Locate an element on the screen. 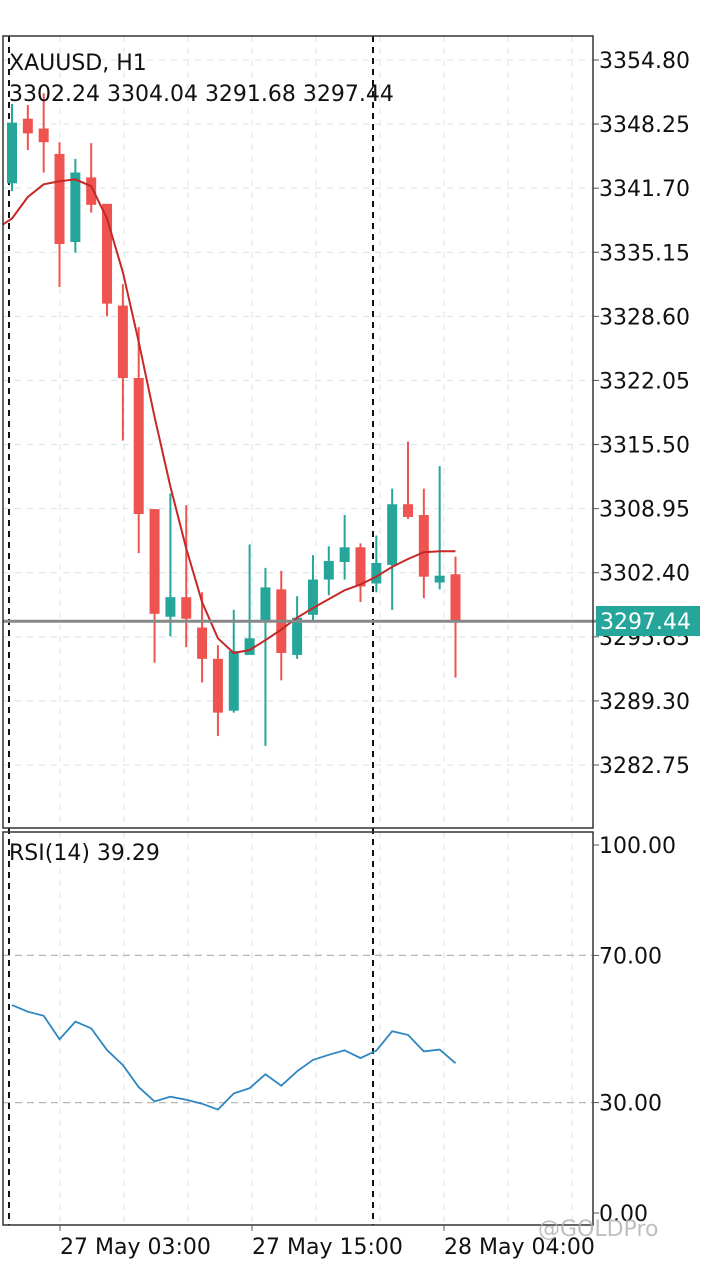 This screenshot has height=1269, width=720. last-price-badge-box is located at coordinates (648, 621).